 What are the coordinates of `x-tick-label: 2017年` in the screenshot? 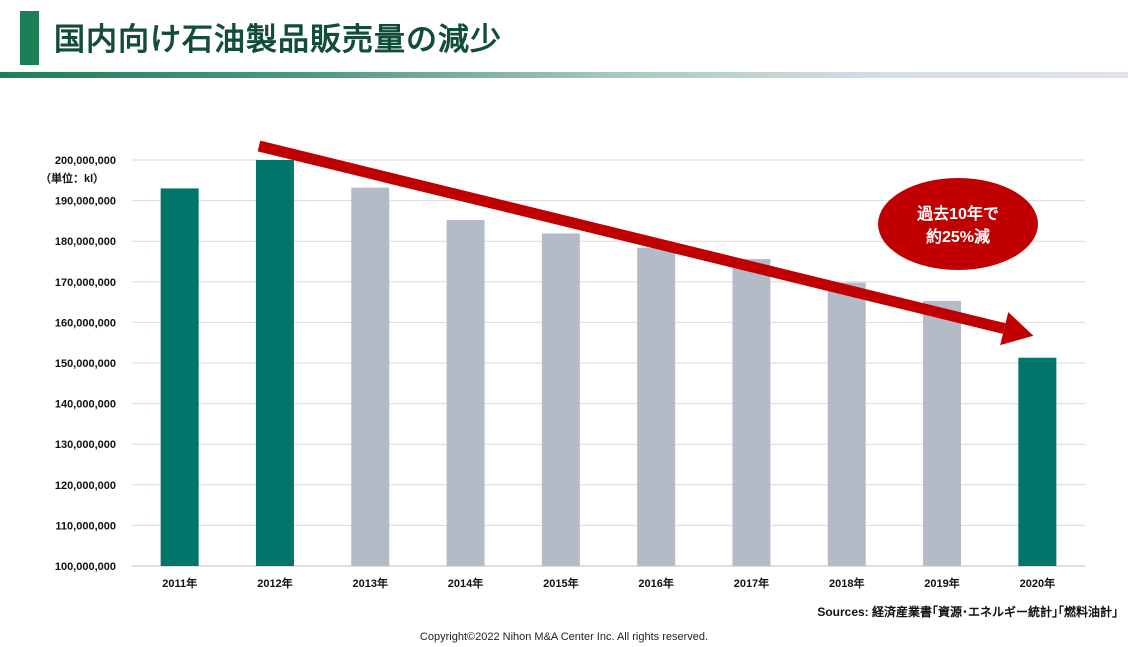 It's located at (751, 583).